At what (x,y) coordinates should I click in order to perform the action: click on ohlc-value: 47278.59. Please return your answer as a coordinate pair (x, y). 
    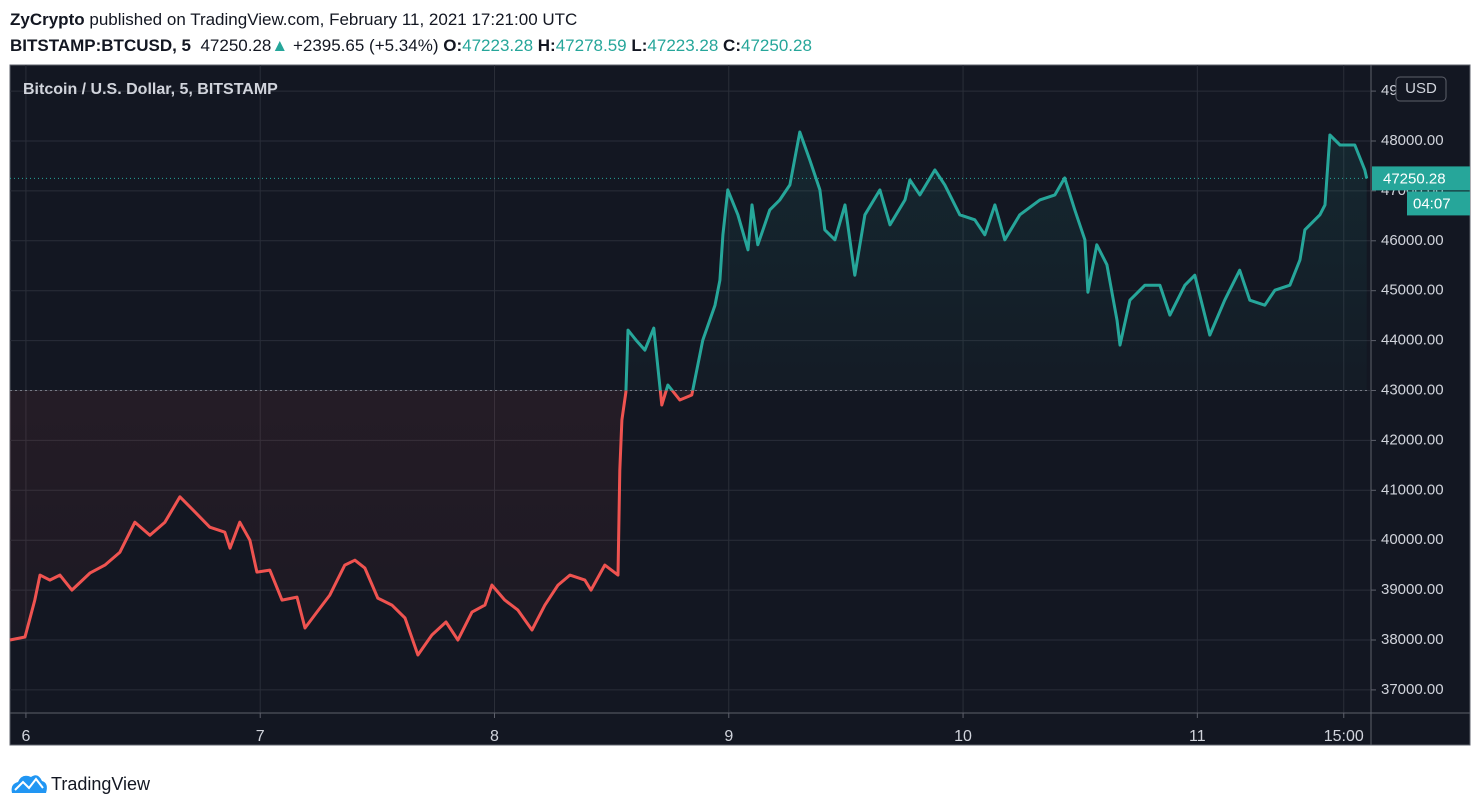
    Looking at the image, I should click on (591, 45).